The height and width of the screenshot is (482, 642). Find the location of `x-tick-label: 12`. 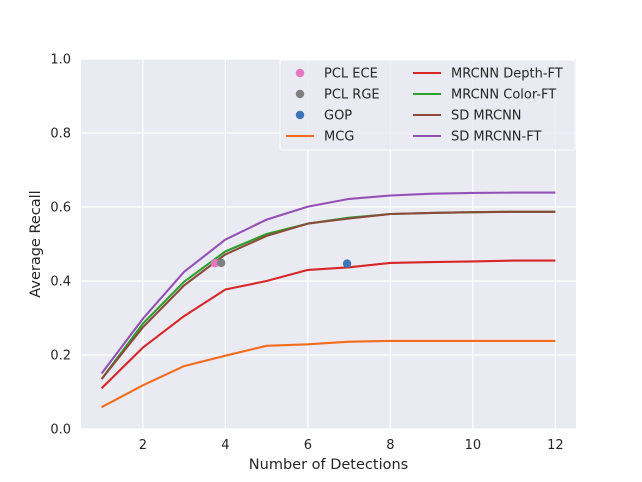

x-tick-label: 12 is located at coordinates (555, 445).